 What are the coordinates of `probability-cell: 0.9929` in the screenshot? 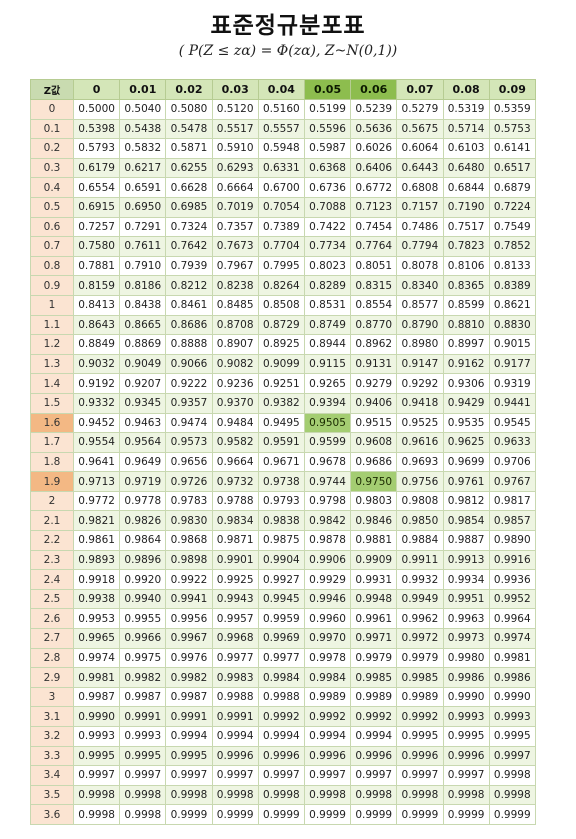 It's located at (327, 579).